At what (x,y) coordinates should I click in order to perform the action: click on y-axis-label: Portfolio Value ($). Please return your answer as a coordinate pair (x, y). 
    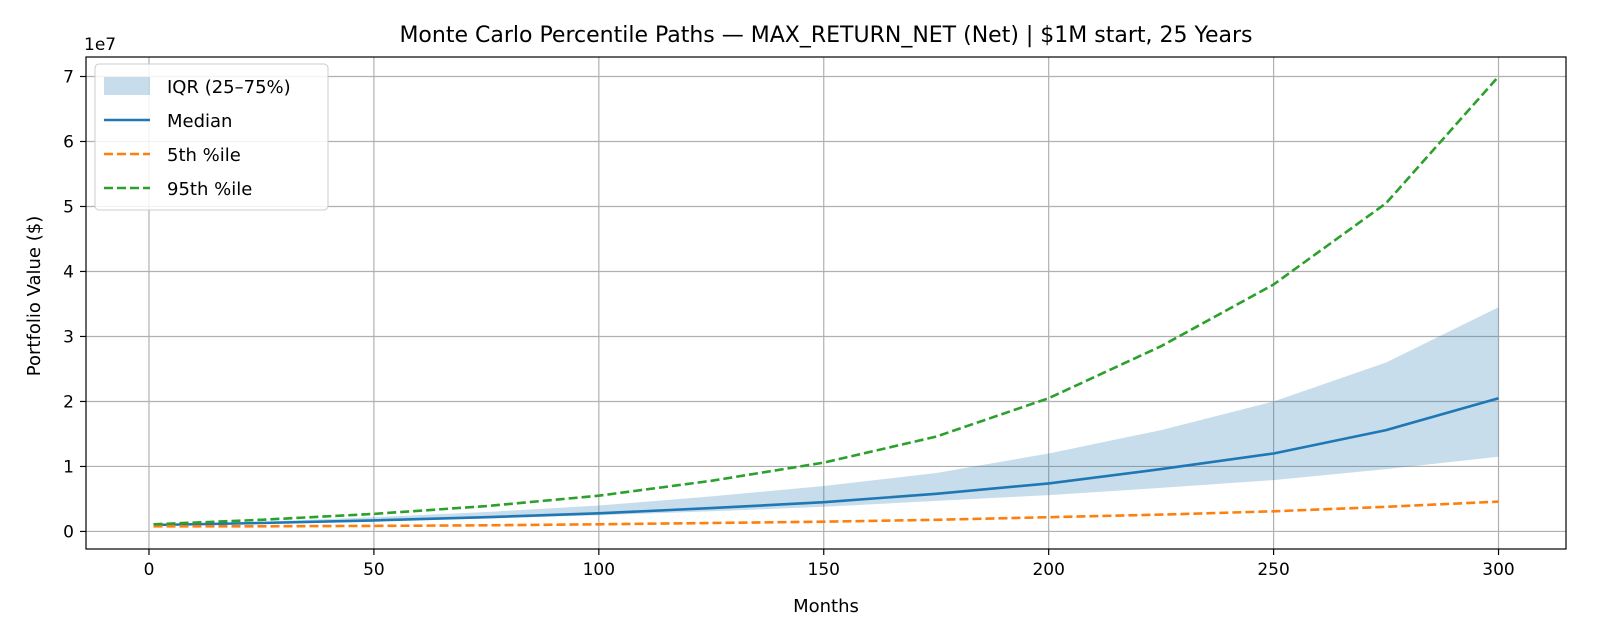
    Looking at the image, I should click on (34, 296).